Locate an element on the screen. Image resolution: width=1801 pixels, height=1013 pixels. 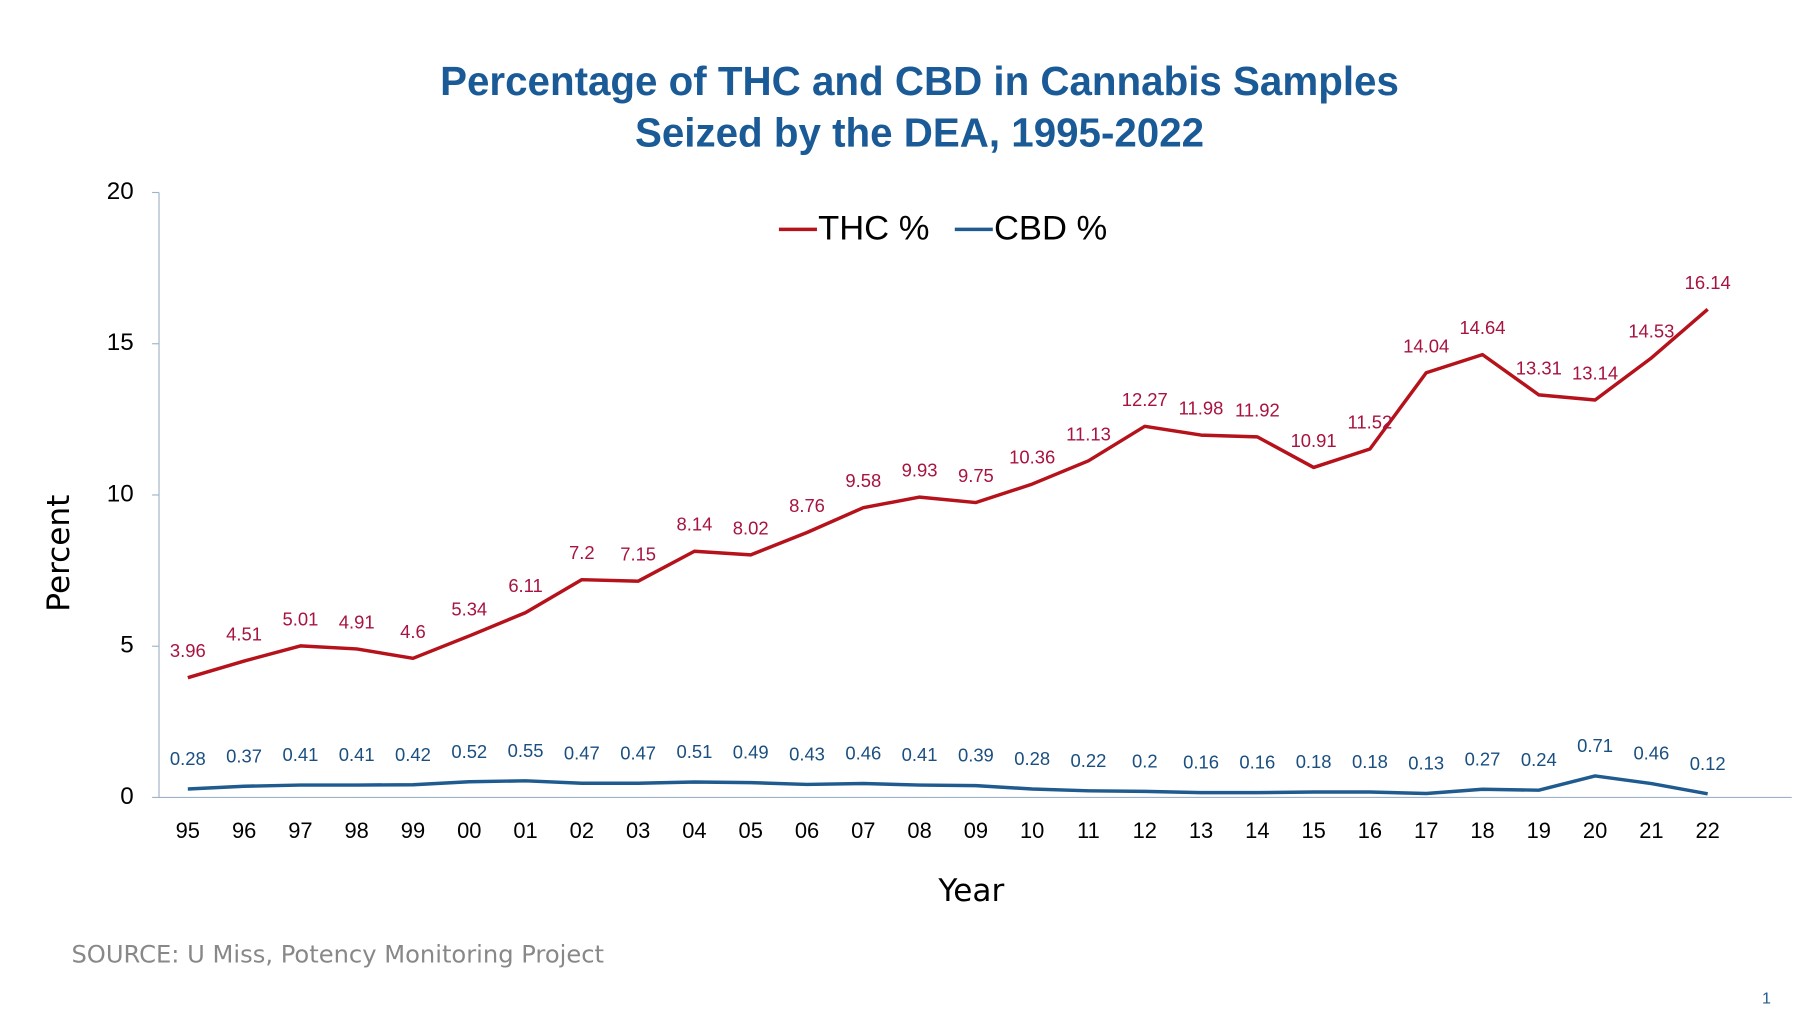
series-line is located at coordinates (947, 785).